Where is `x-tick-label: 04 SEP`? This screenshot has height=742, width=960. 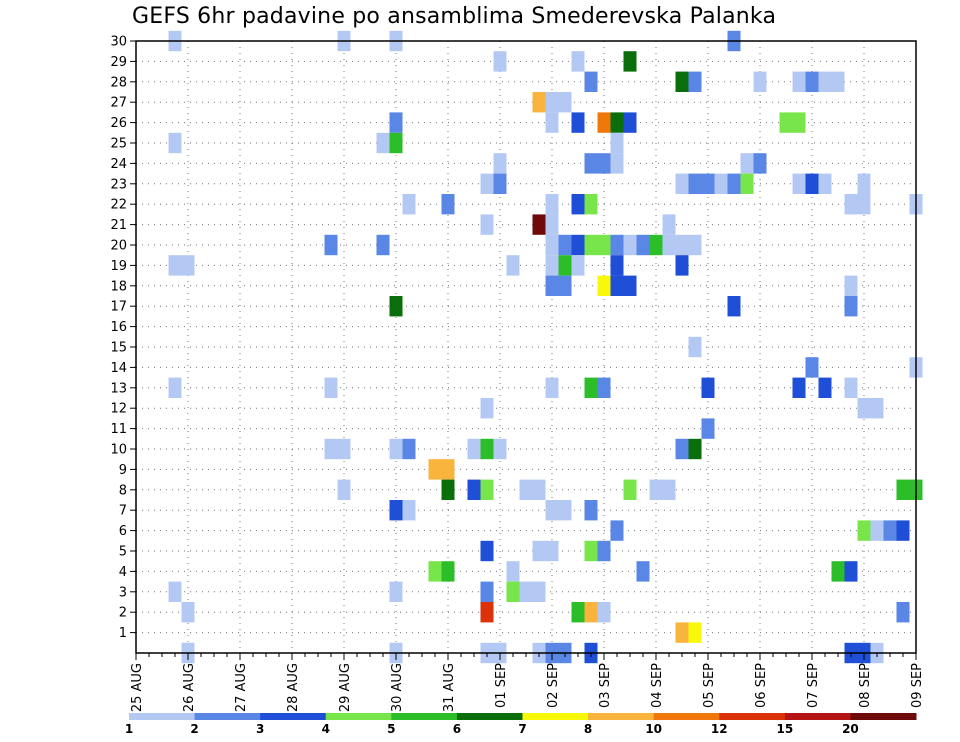
x-tick-label: 04 SEP is located at coordinates (657, 685).